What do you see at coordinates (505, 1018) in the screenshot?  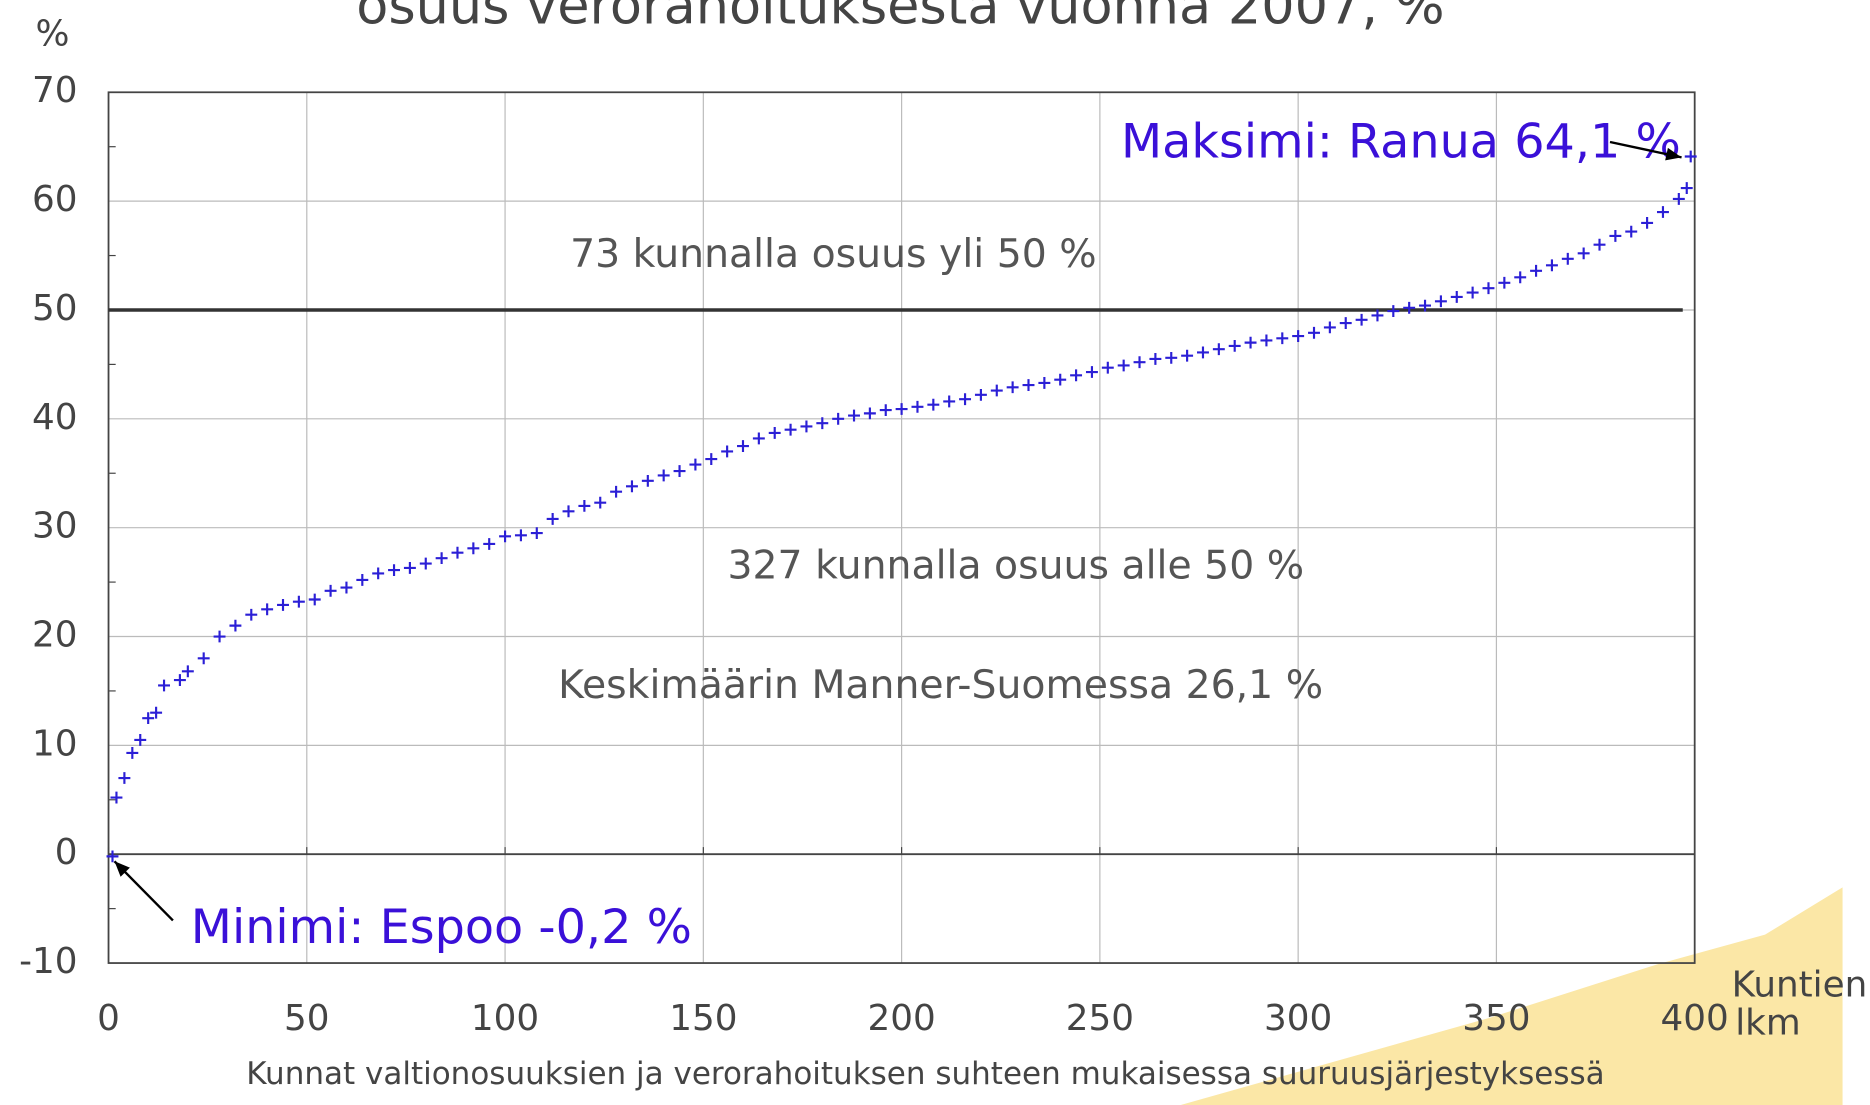 I see `x-tick-label: 100` at bounding box center [505, 1018].